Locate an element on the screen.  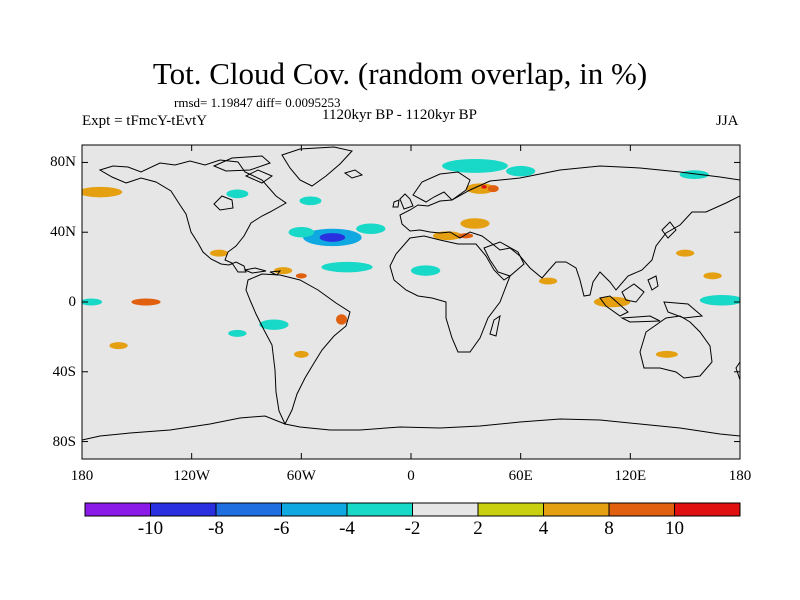
colorbar is located at coordinates (412, 509).